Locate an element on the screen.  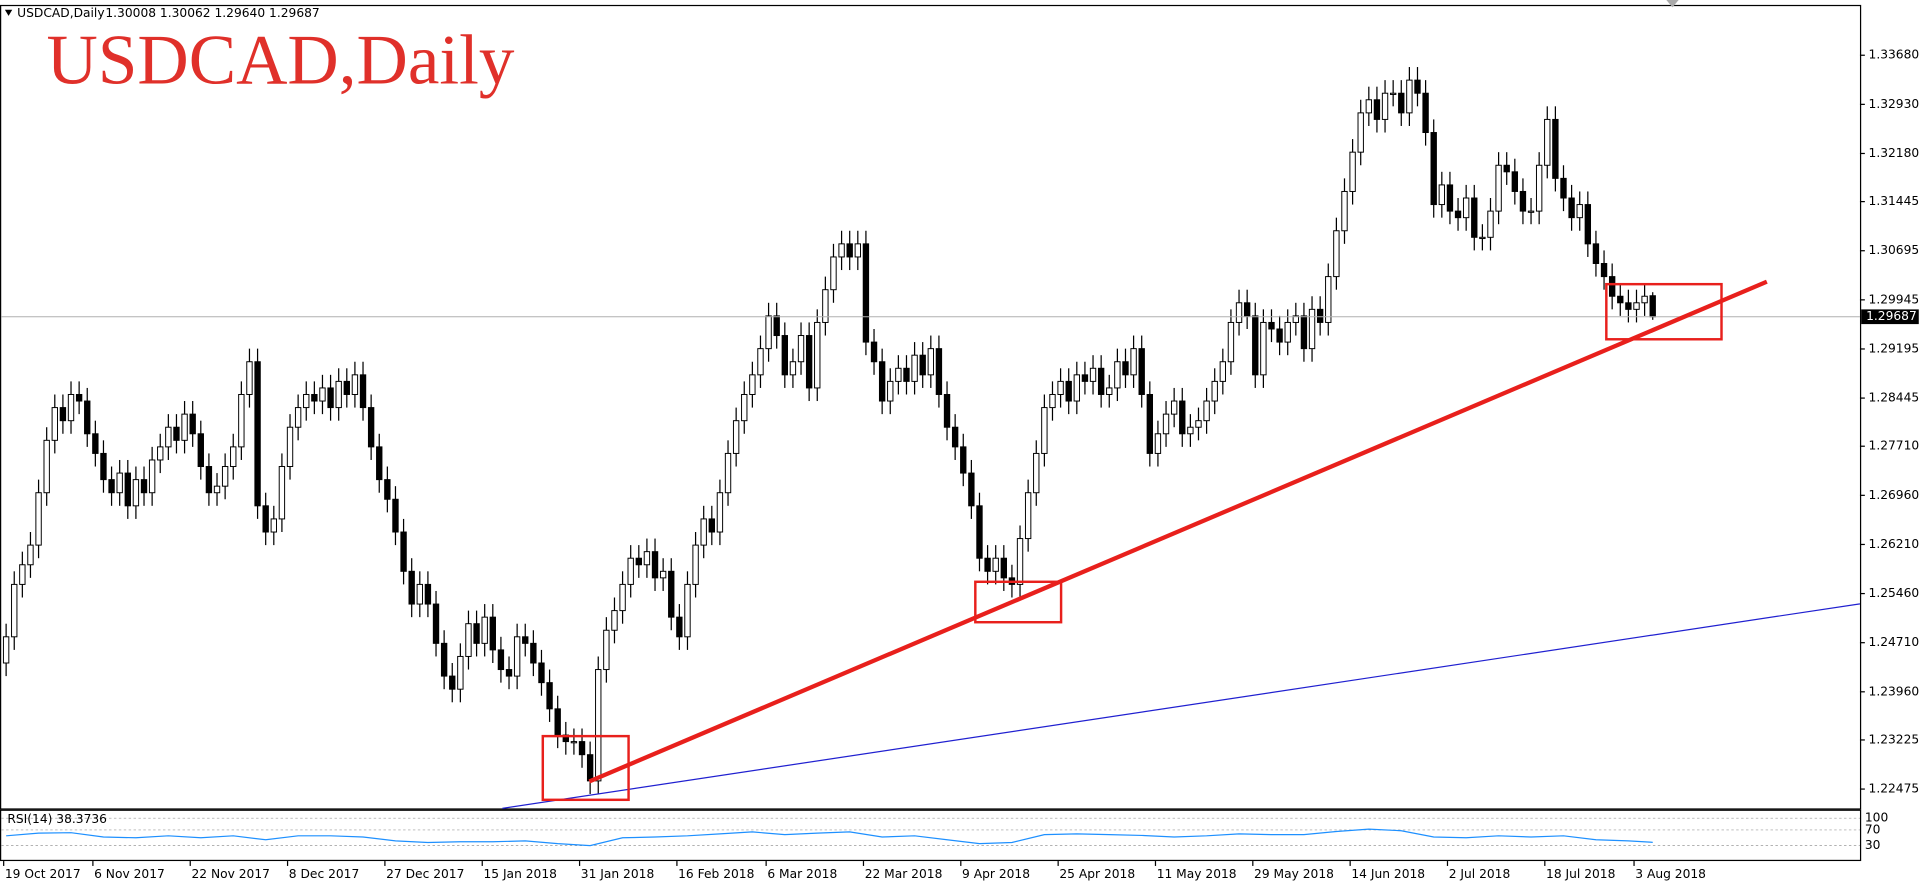
x-tick-label: 19 Oct 2017 is located at coordinates (43, 874).